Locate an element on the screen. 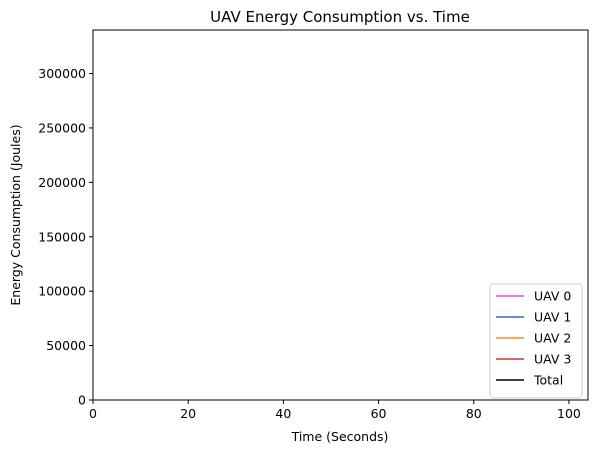 The image size is (598, 453). x-tick-label: 80 is located at coordinates (474, 413).